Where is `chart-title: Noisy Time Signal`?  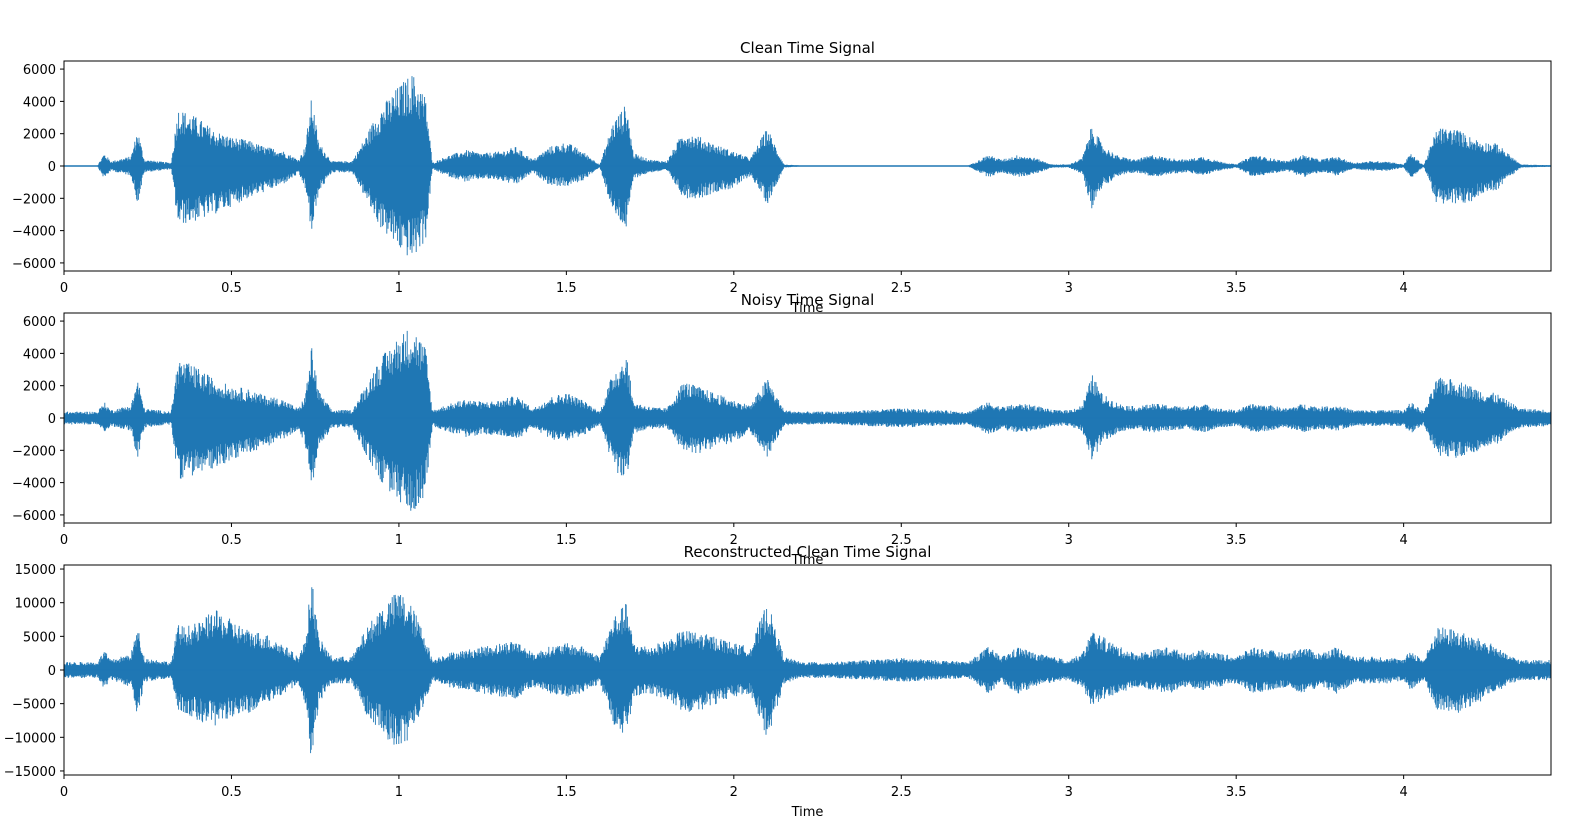
chart-title: Noisy Time Signal is located at coordinates (808, 300).